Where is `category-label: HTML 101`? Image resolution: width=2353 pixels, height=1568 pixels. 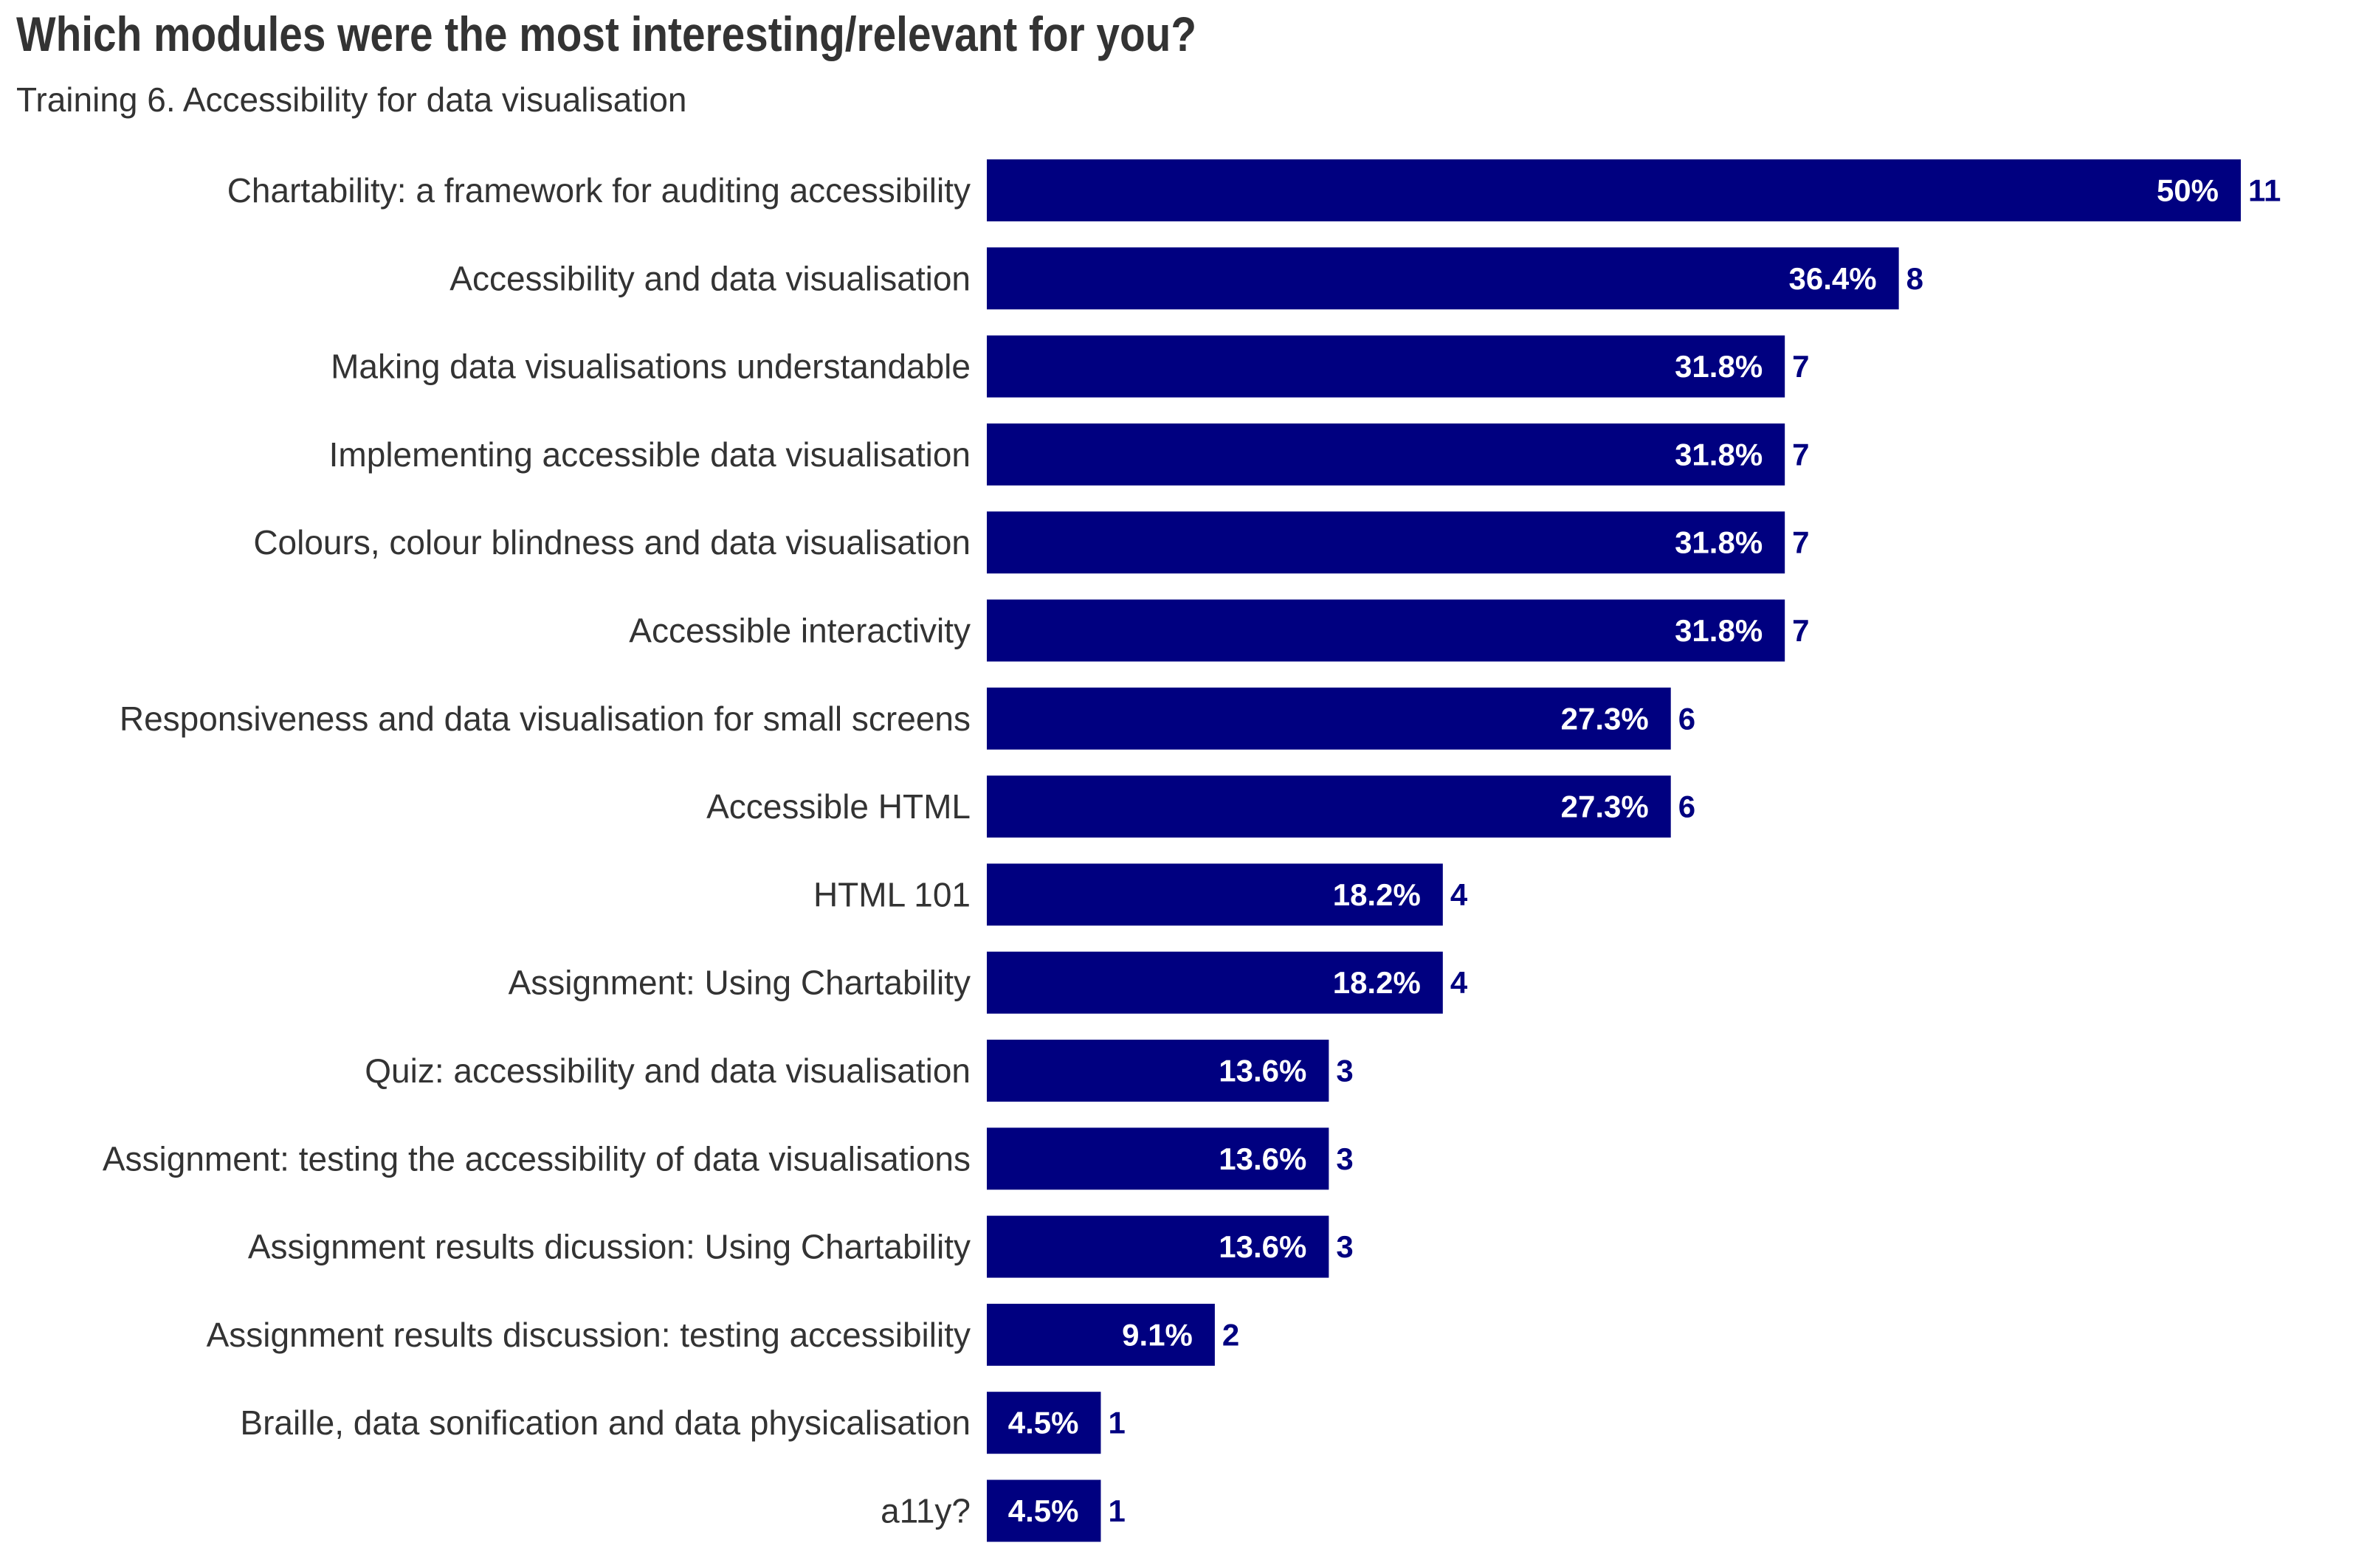
category-label: HTML 101 is located at coordinates (892, 894).